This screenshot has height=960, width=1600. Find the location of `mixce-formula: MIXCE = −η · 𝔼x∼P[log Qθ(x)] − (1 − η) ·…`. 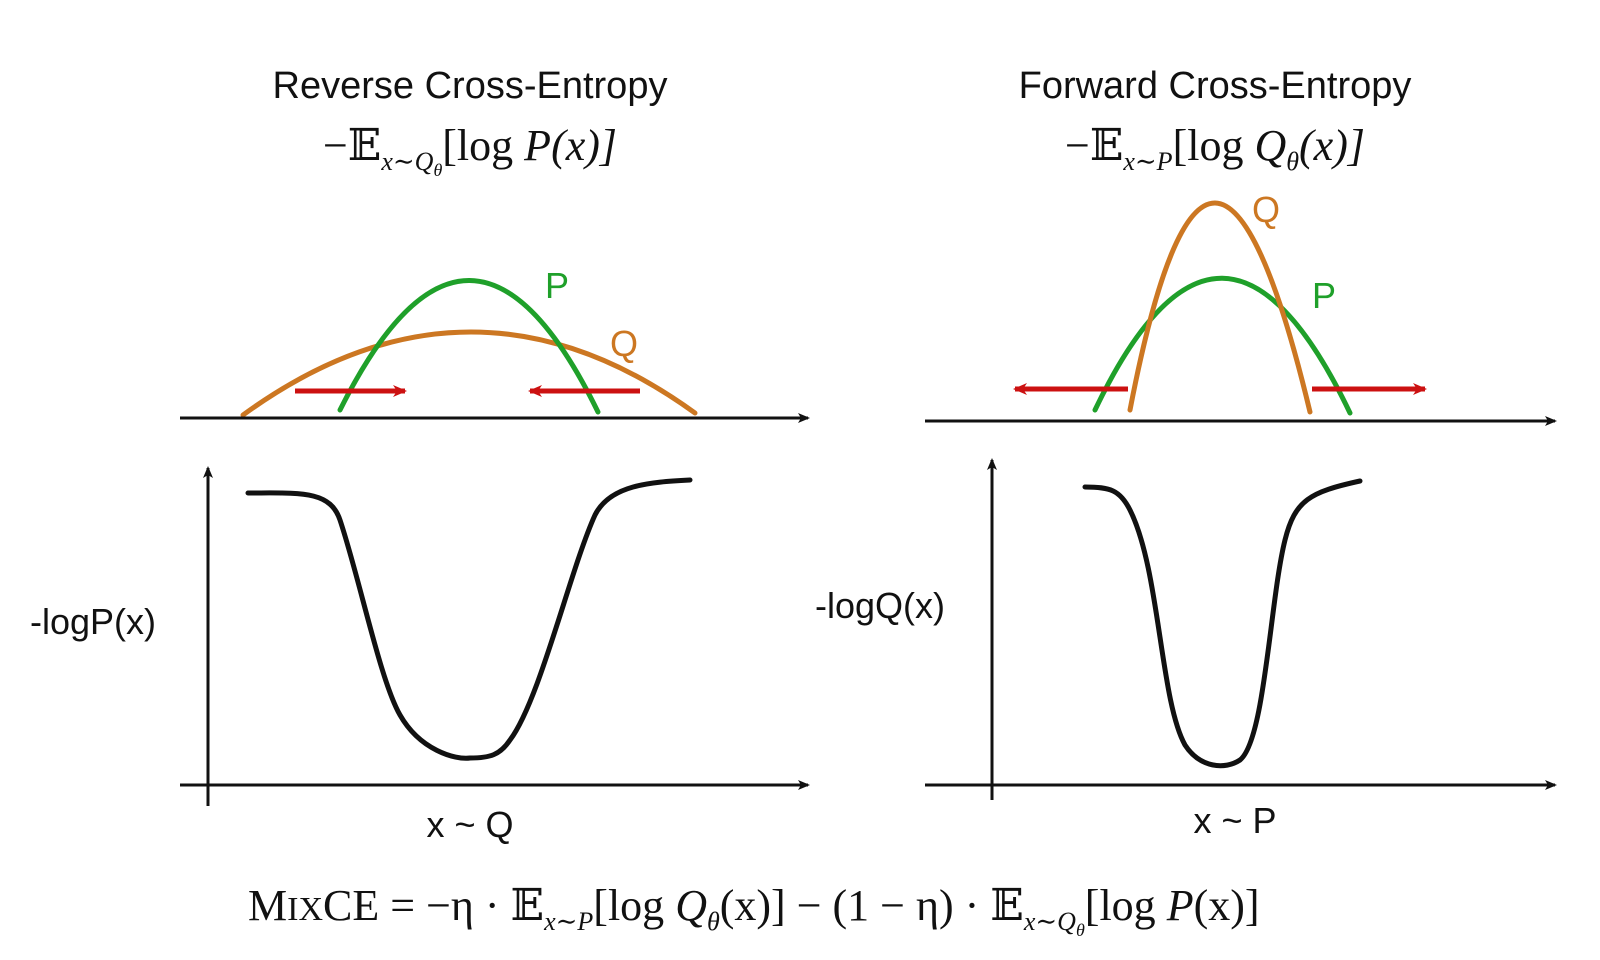

mixce-formula: MIXCE = −η · 𝔼x∼P[log Qθ(x)] − (1 − η) ·… is located at coordinates (754, 910).